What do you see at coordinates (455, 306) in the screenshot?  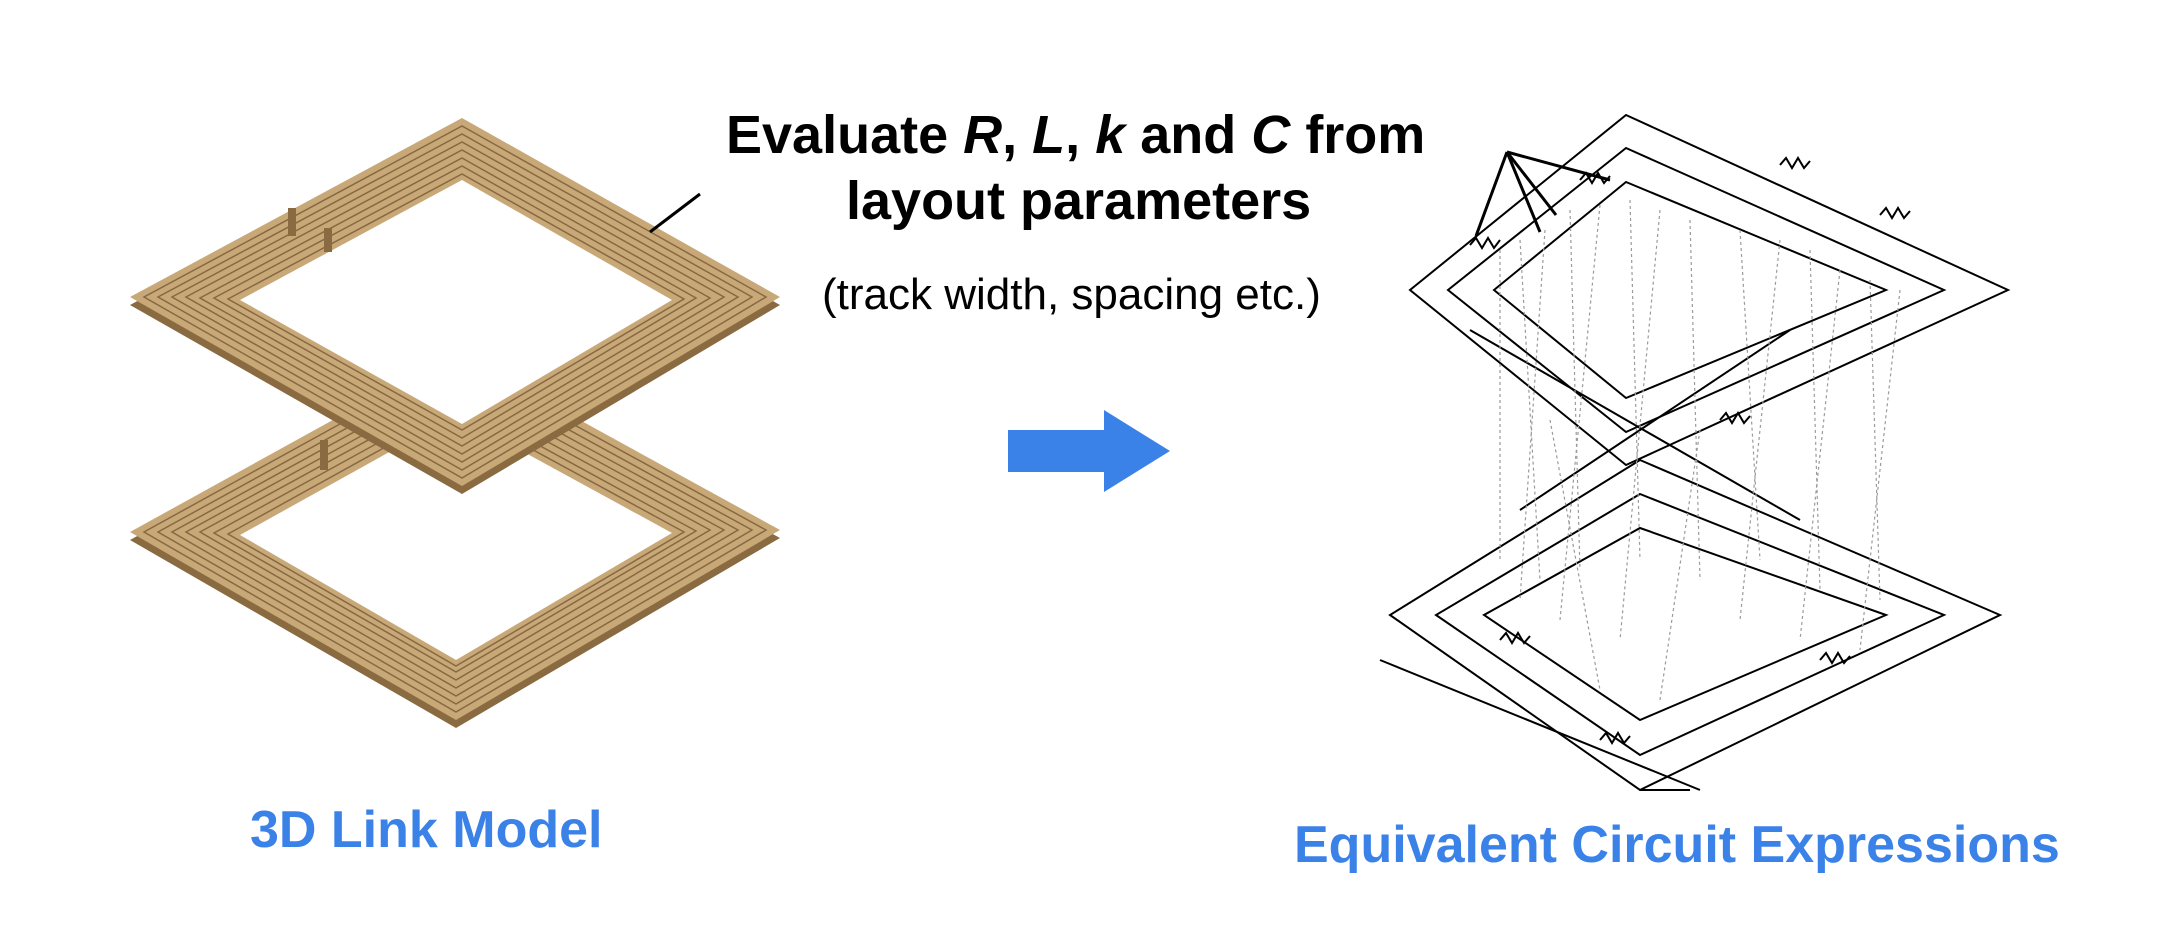 I see `upper-coil` at bounding box center [455, 306].